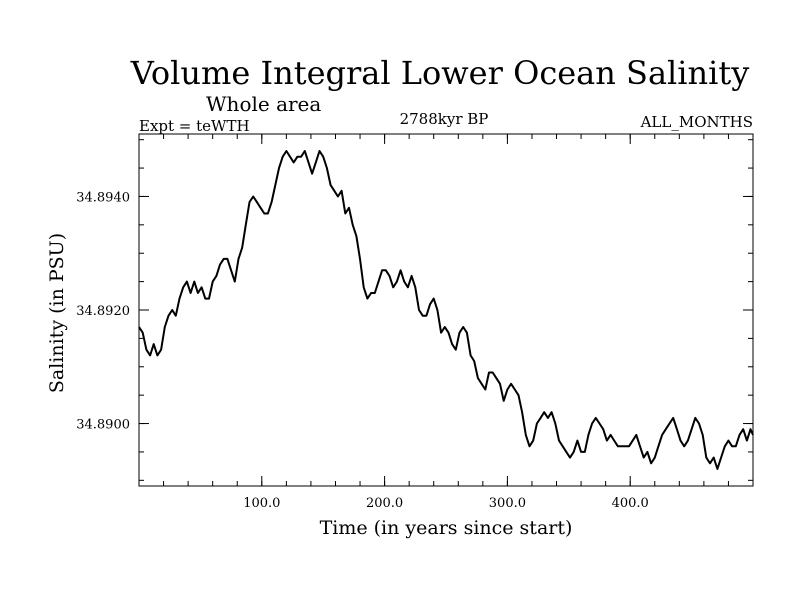  Describe the element at coordinates (440, 73) in the screenshot. I see `chart-title: Volume Integral Lower Ocean Salinity` at that location.